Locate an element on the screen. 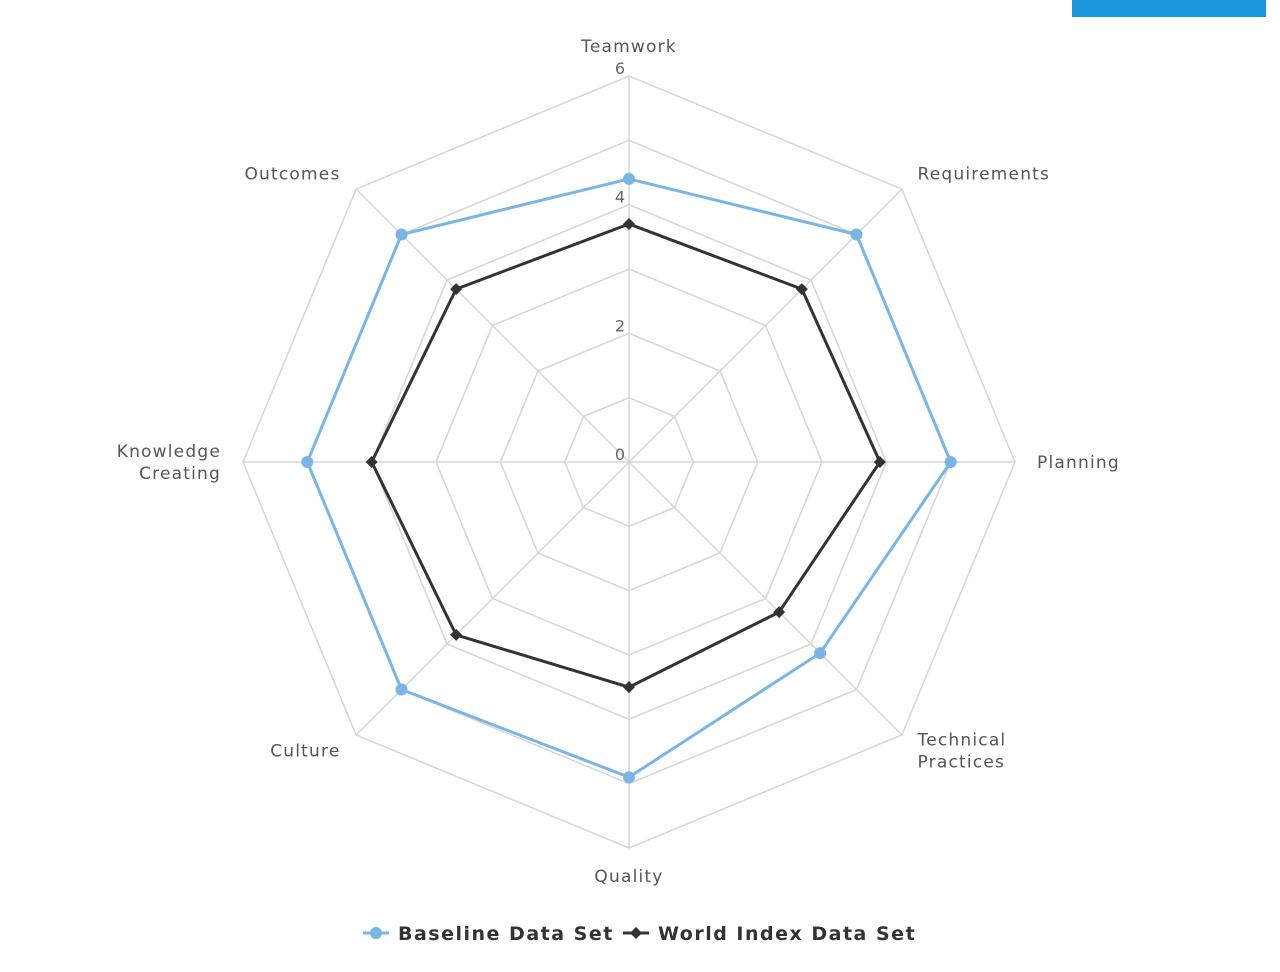  point-baseline-data-set-outcomes is located at coordinates (401, 234).